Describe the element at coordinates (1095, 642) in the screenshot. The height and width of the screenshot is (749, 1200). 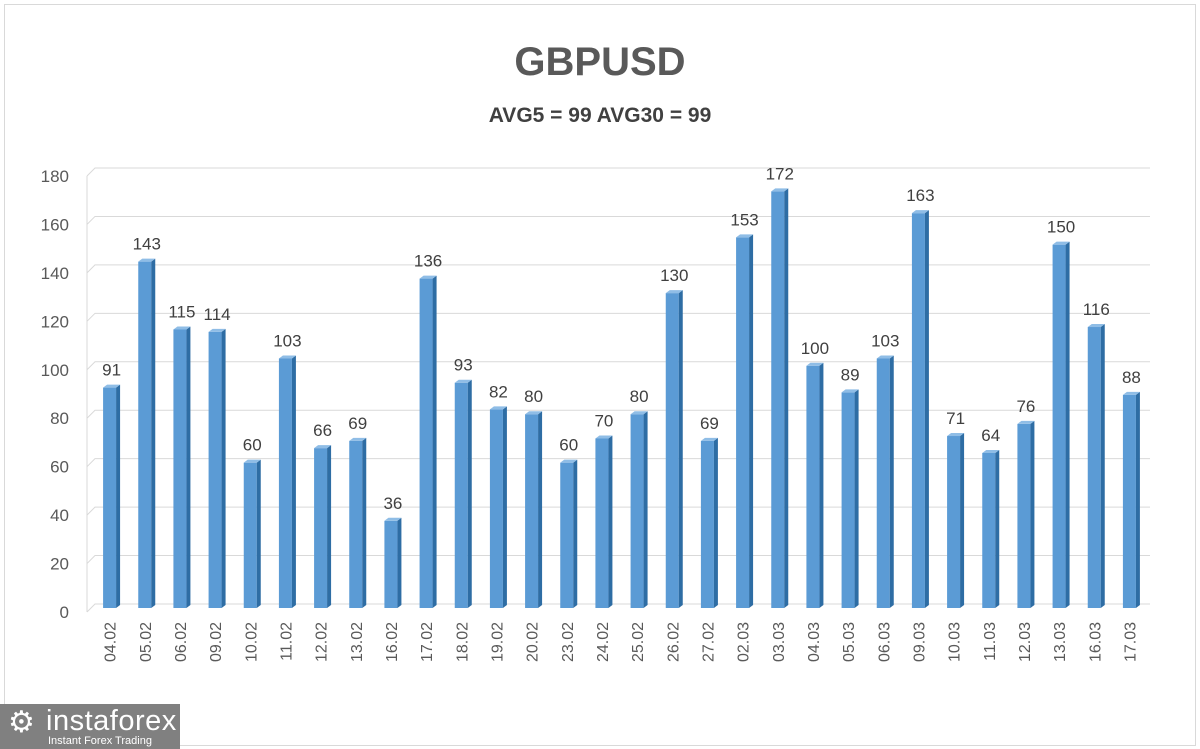
I see `x-tick-label: 16.03` at that location.